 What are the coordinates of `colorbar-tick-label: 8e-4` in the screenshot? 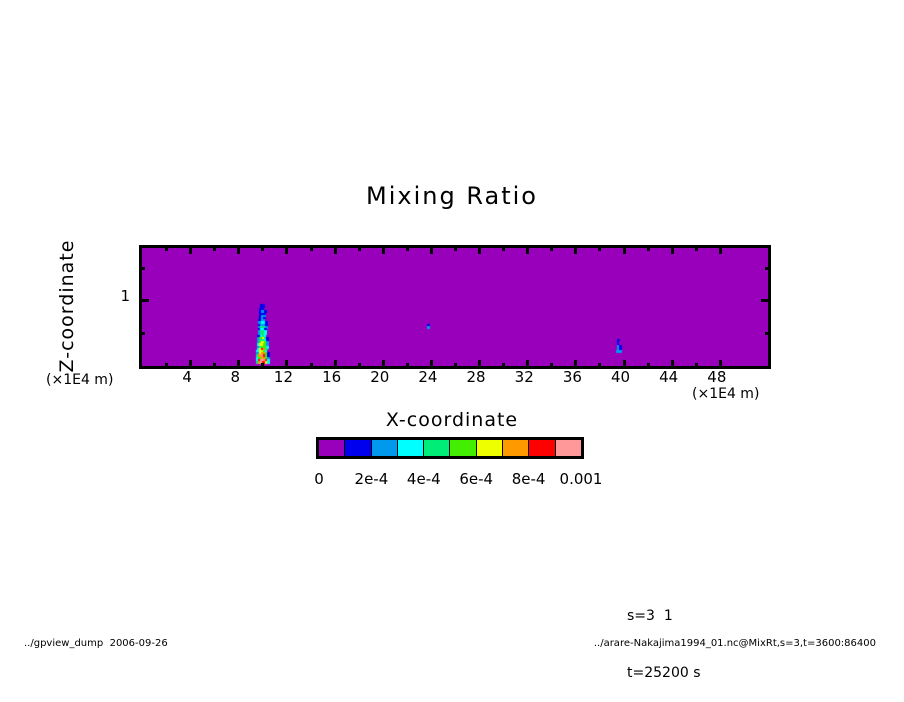 It's located at (528, 479).